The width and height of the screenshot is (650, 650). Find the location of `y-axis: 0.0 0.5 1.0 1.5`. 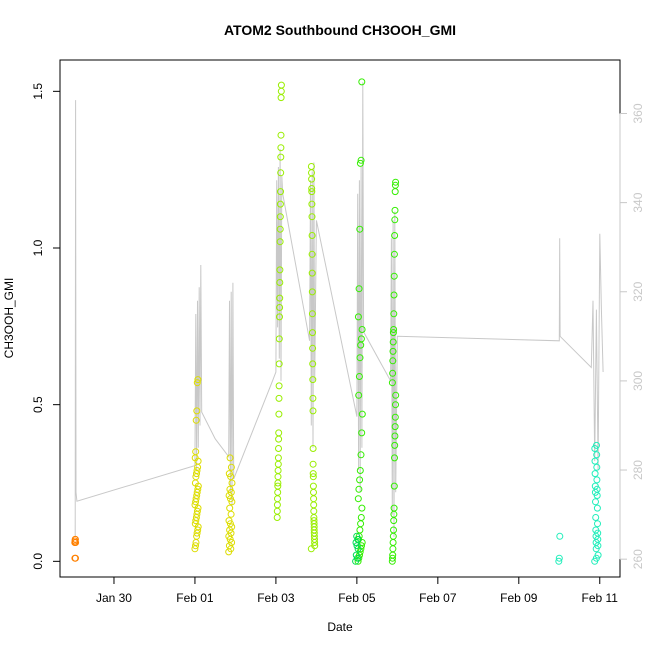

y-axis: 0.0 0.5 1.0 1.5 is located at coordinates (46, 326).